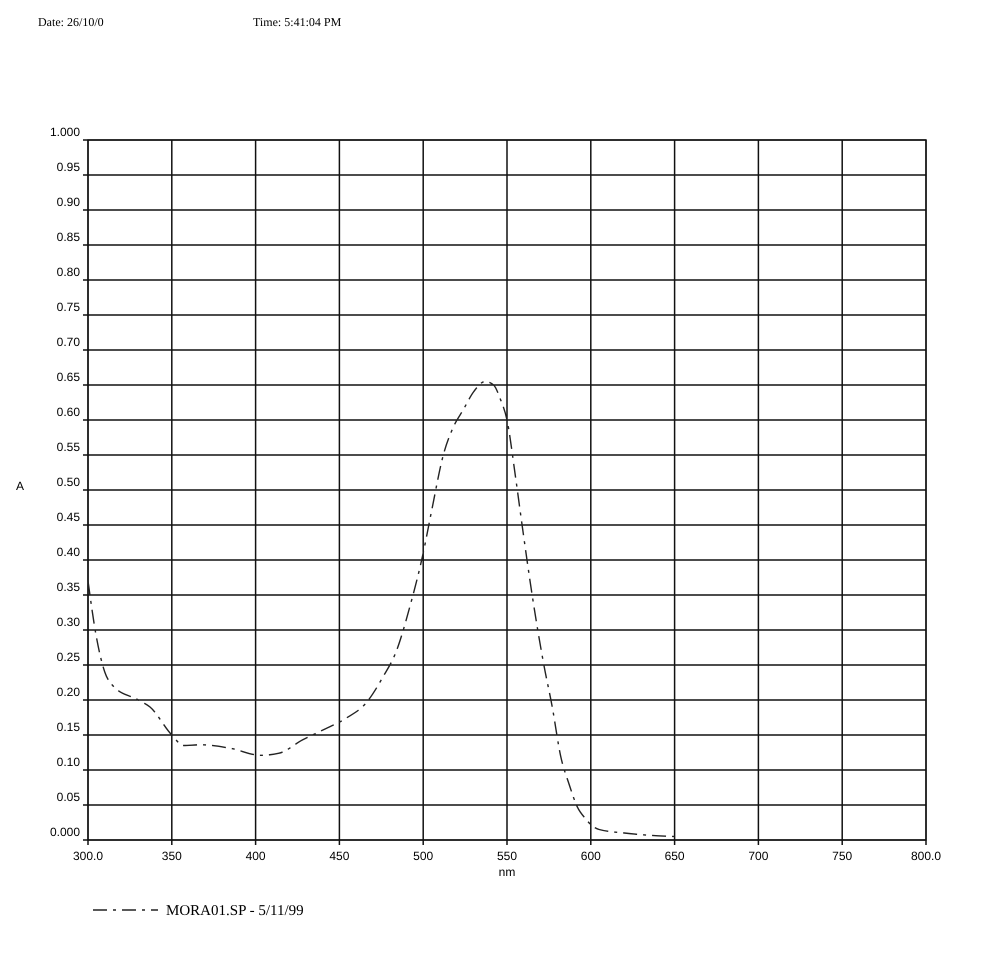  Describe the element at coordinates (68, 797) in the screenshot. I see `y-tick-label: 0.05` at that location.